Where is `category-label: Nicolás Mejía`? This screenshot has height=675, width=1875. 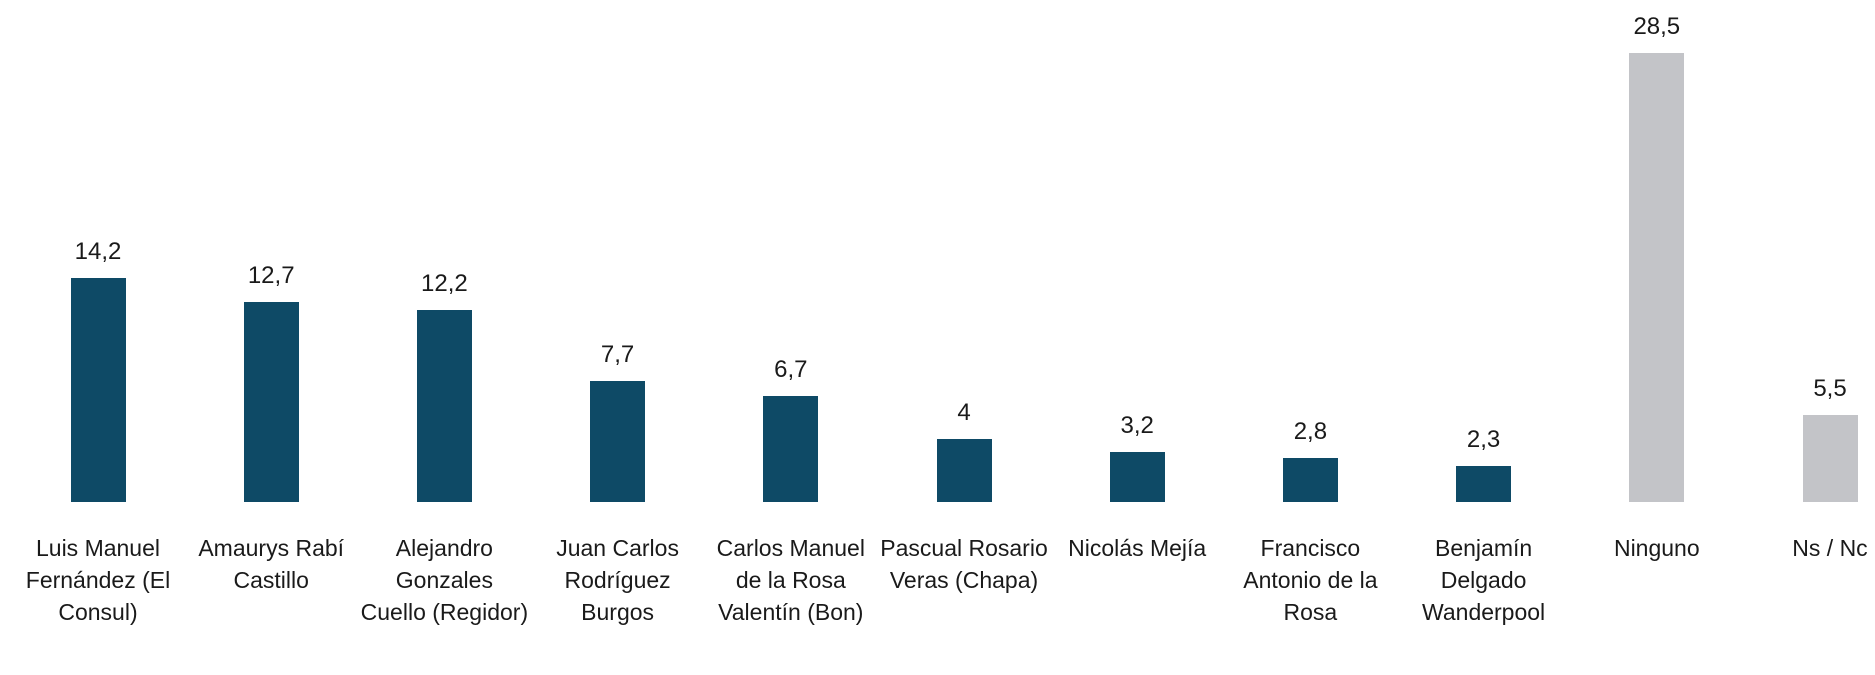
category-label: Nicolás Mejía is located at coordinates (1137, 548).